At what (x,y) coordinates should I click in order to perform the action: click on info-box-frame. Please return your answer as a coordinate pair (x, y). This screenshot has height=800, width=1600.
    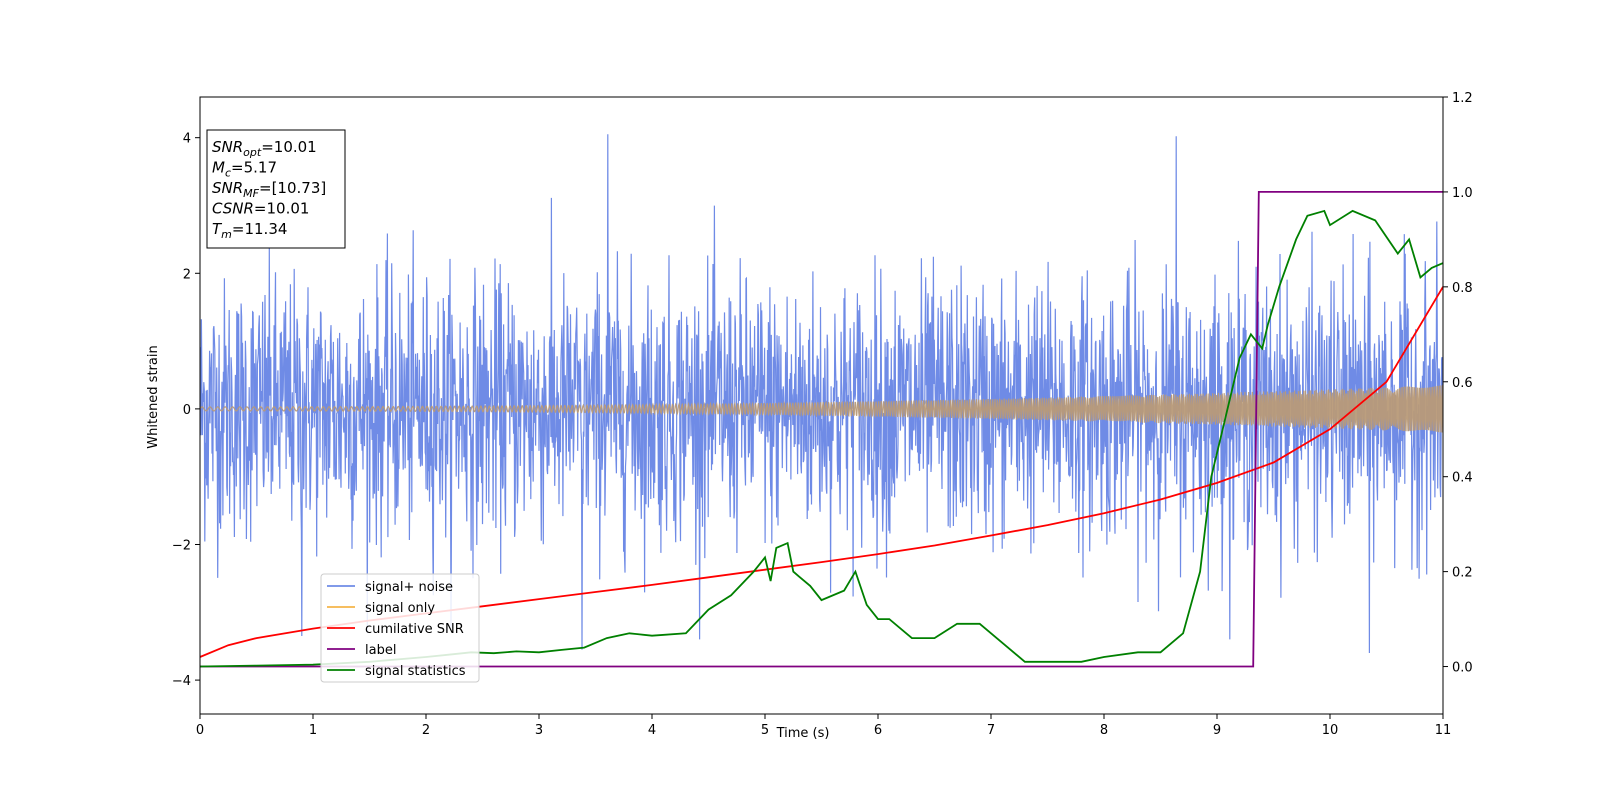
    Looking at the image, I should click on (276, 189).